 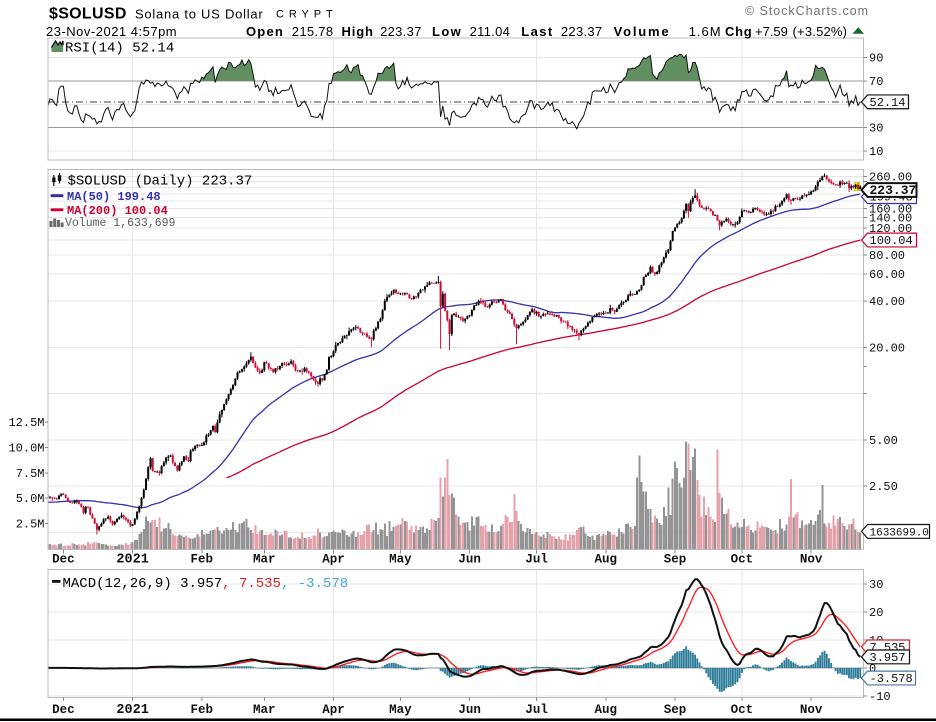 I want to click on svg-text: RSI(14) 52.14, so click(x=119, y=49).